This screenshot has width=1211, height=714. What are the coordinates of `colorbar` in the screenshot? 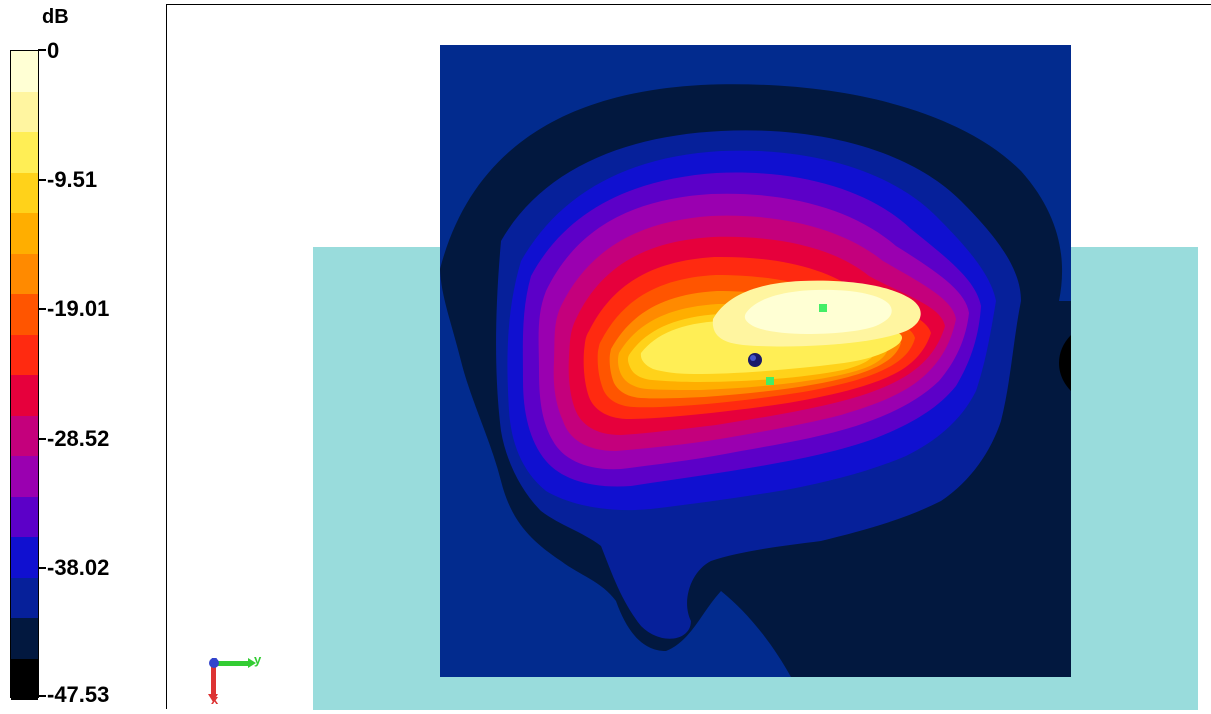 It's located at (24, 375).